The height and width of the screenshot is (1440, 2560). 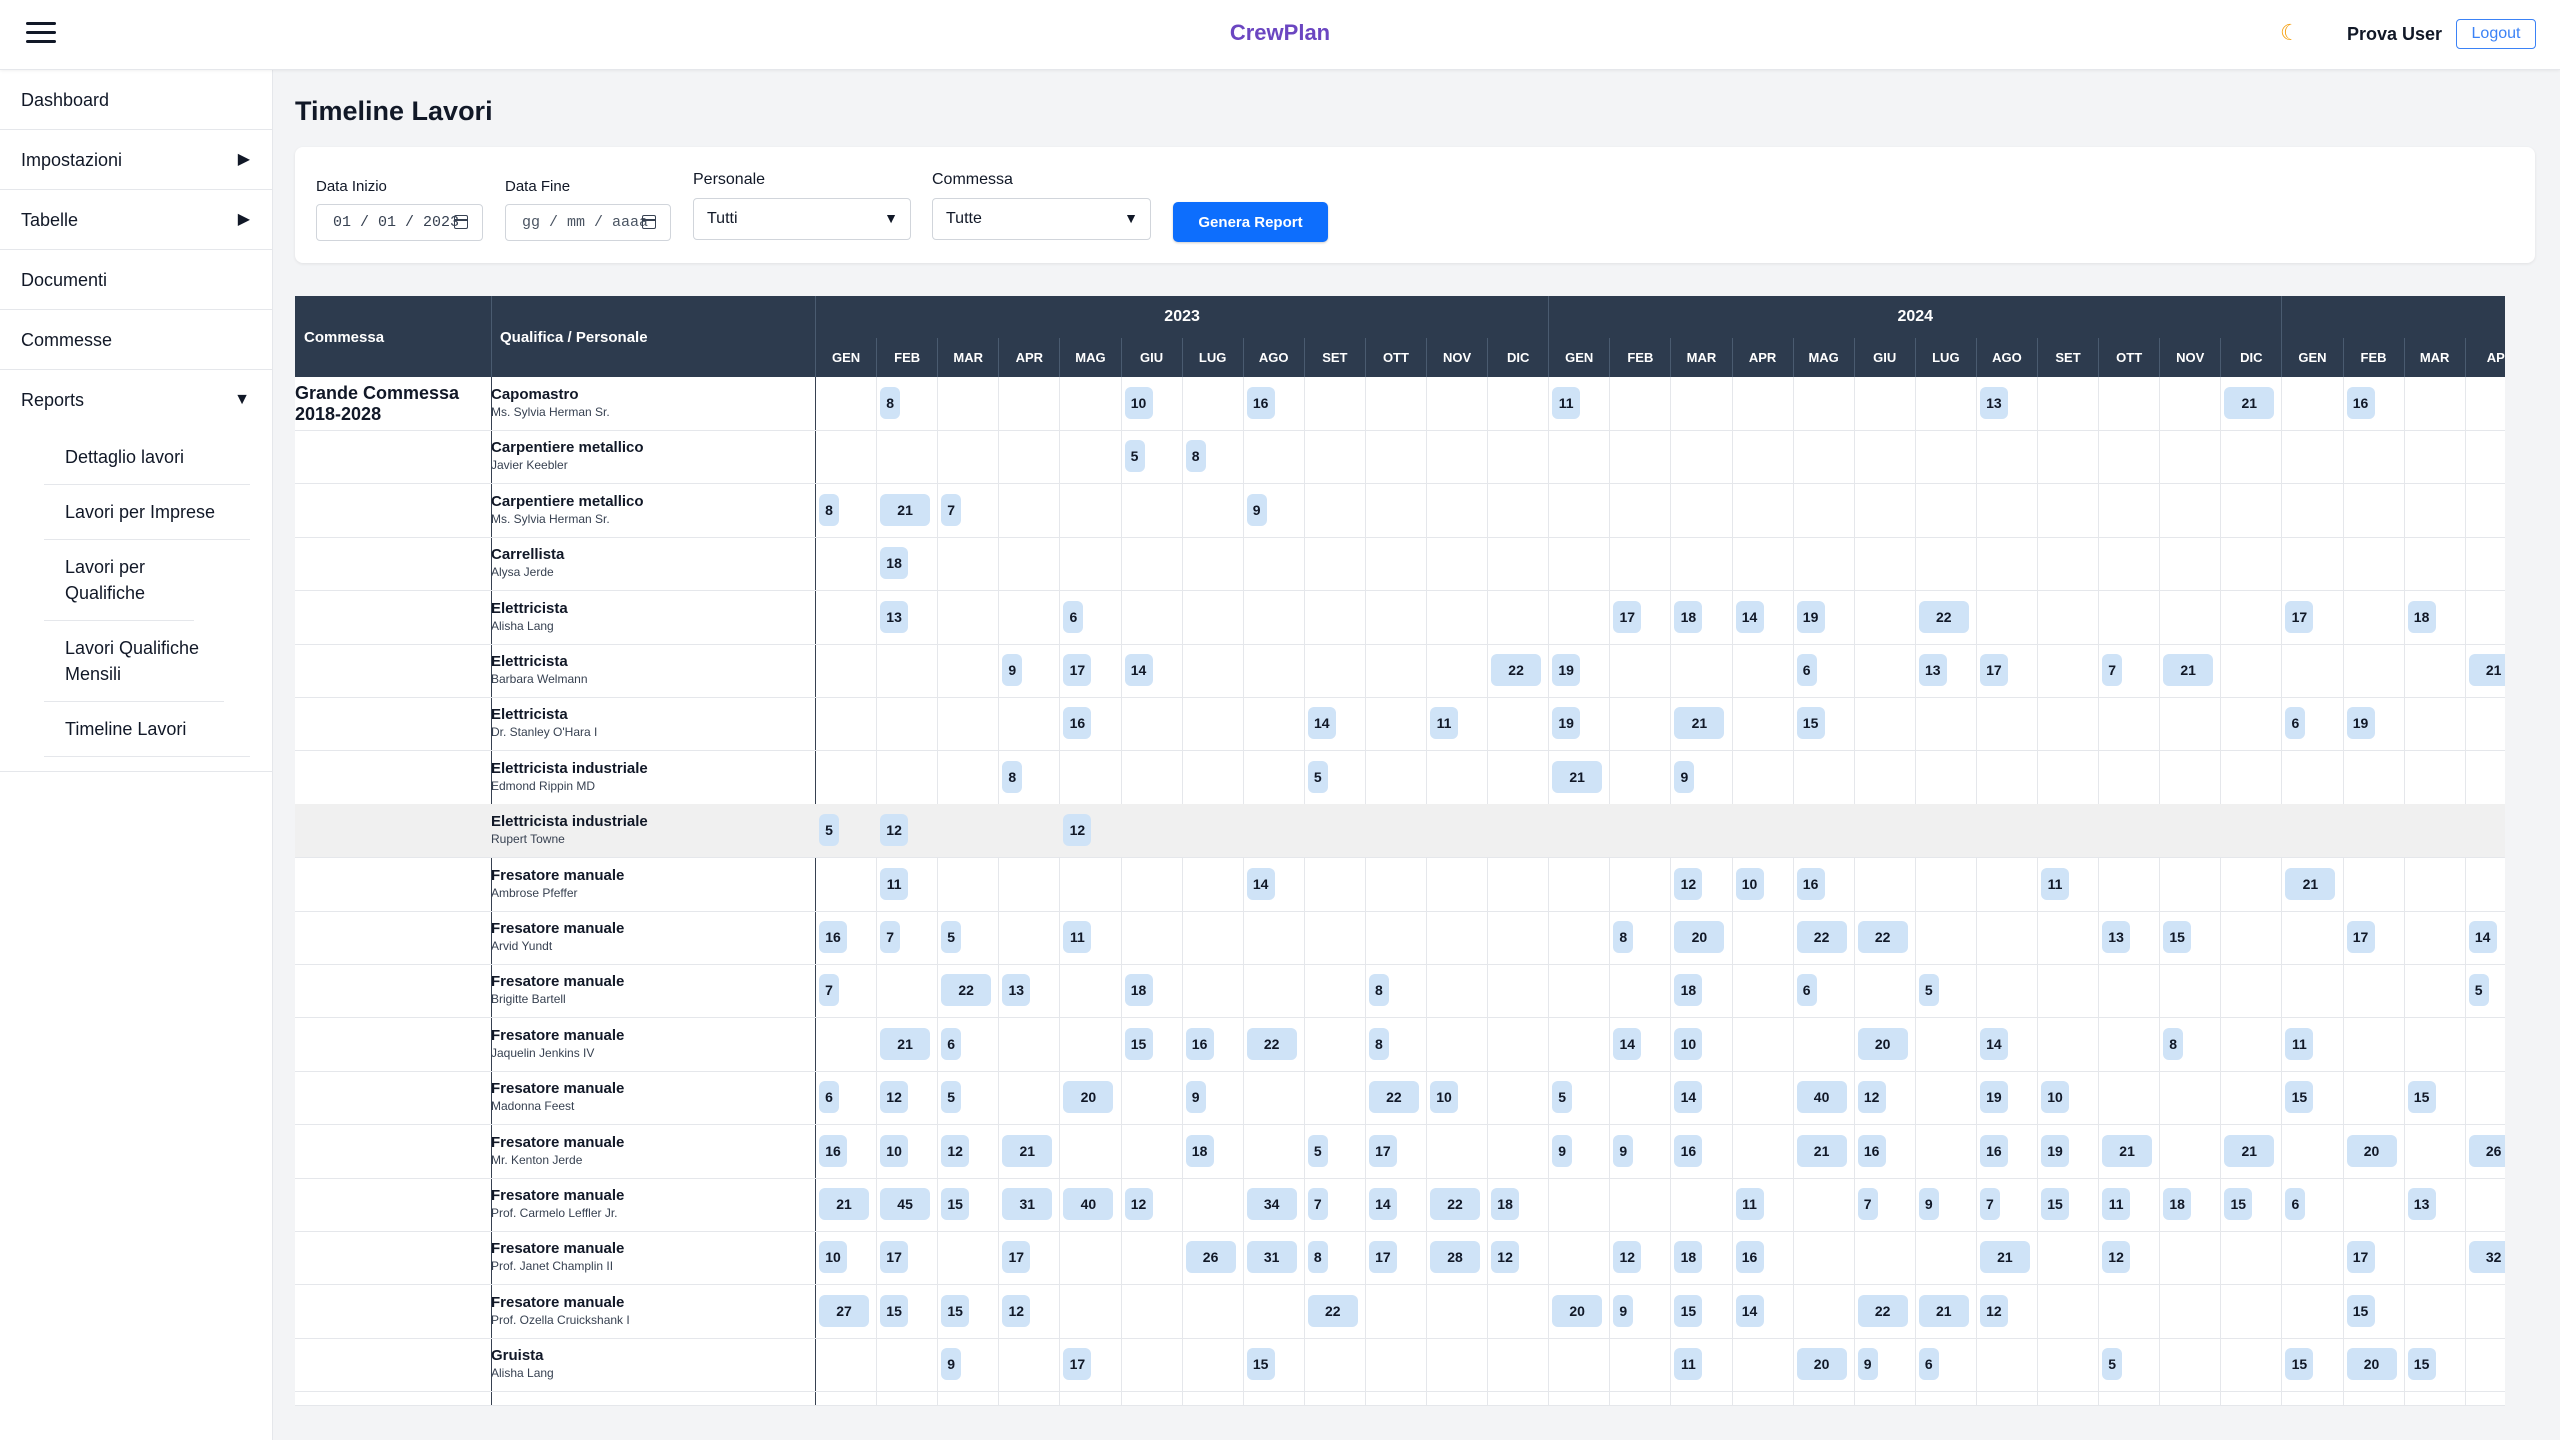 What do you see at coordinates (1400, 1365) in the screenshot?
I see `table-row: Gruista Alisha Lang 9 17 15 11 20 9 6 5 15 20 15` at bounding box center [1400, 1365].